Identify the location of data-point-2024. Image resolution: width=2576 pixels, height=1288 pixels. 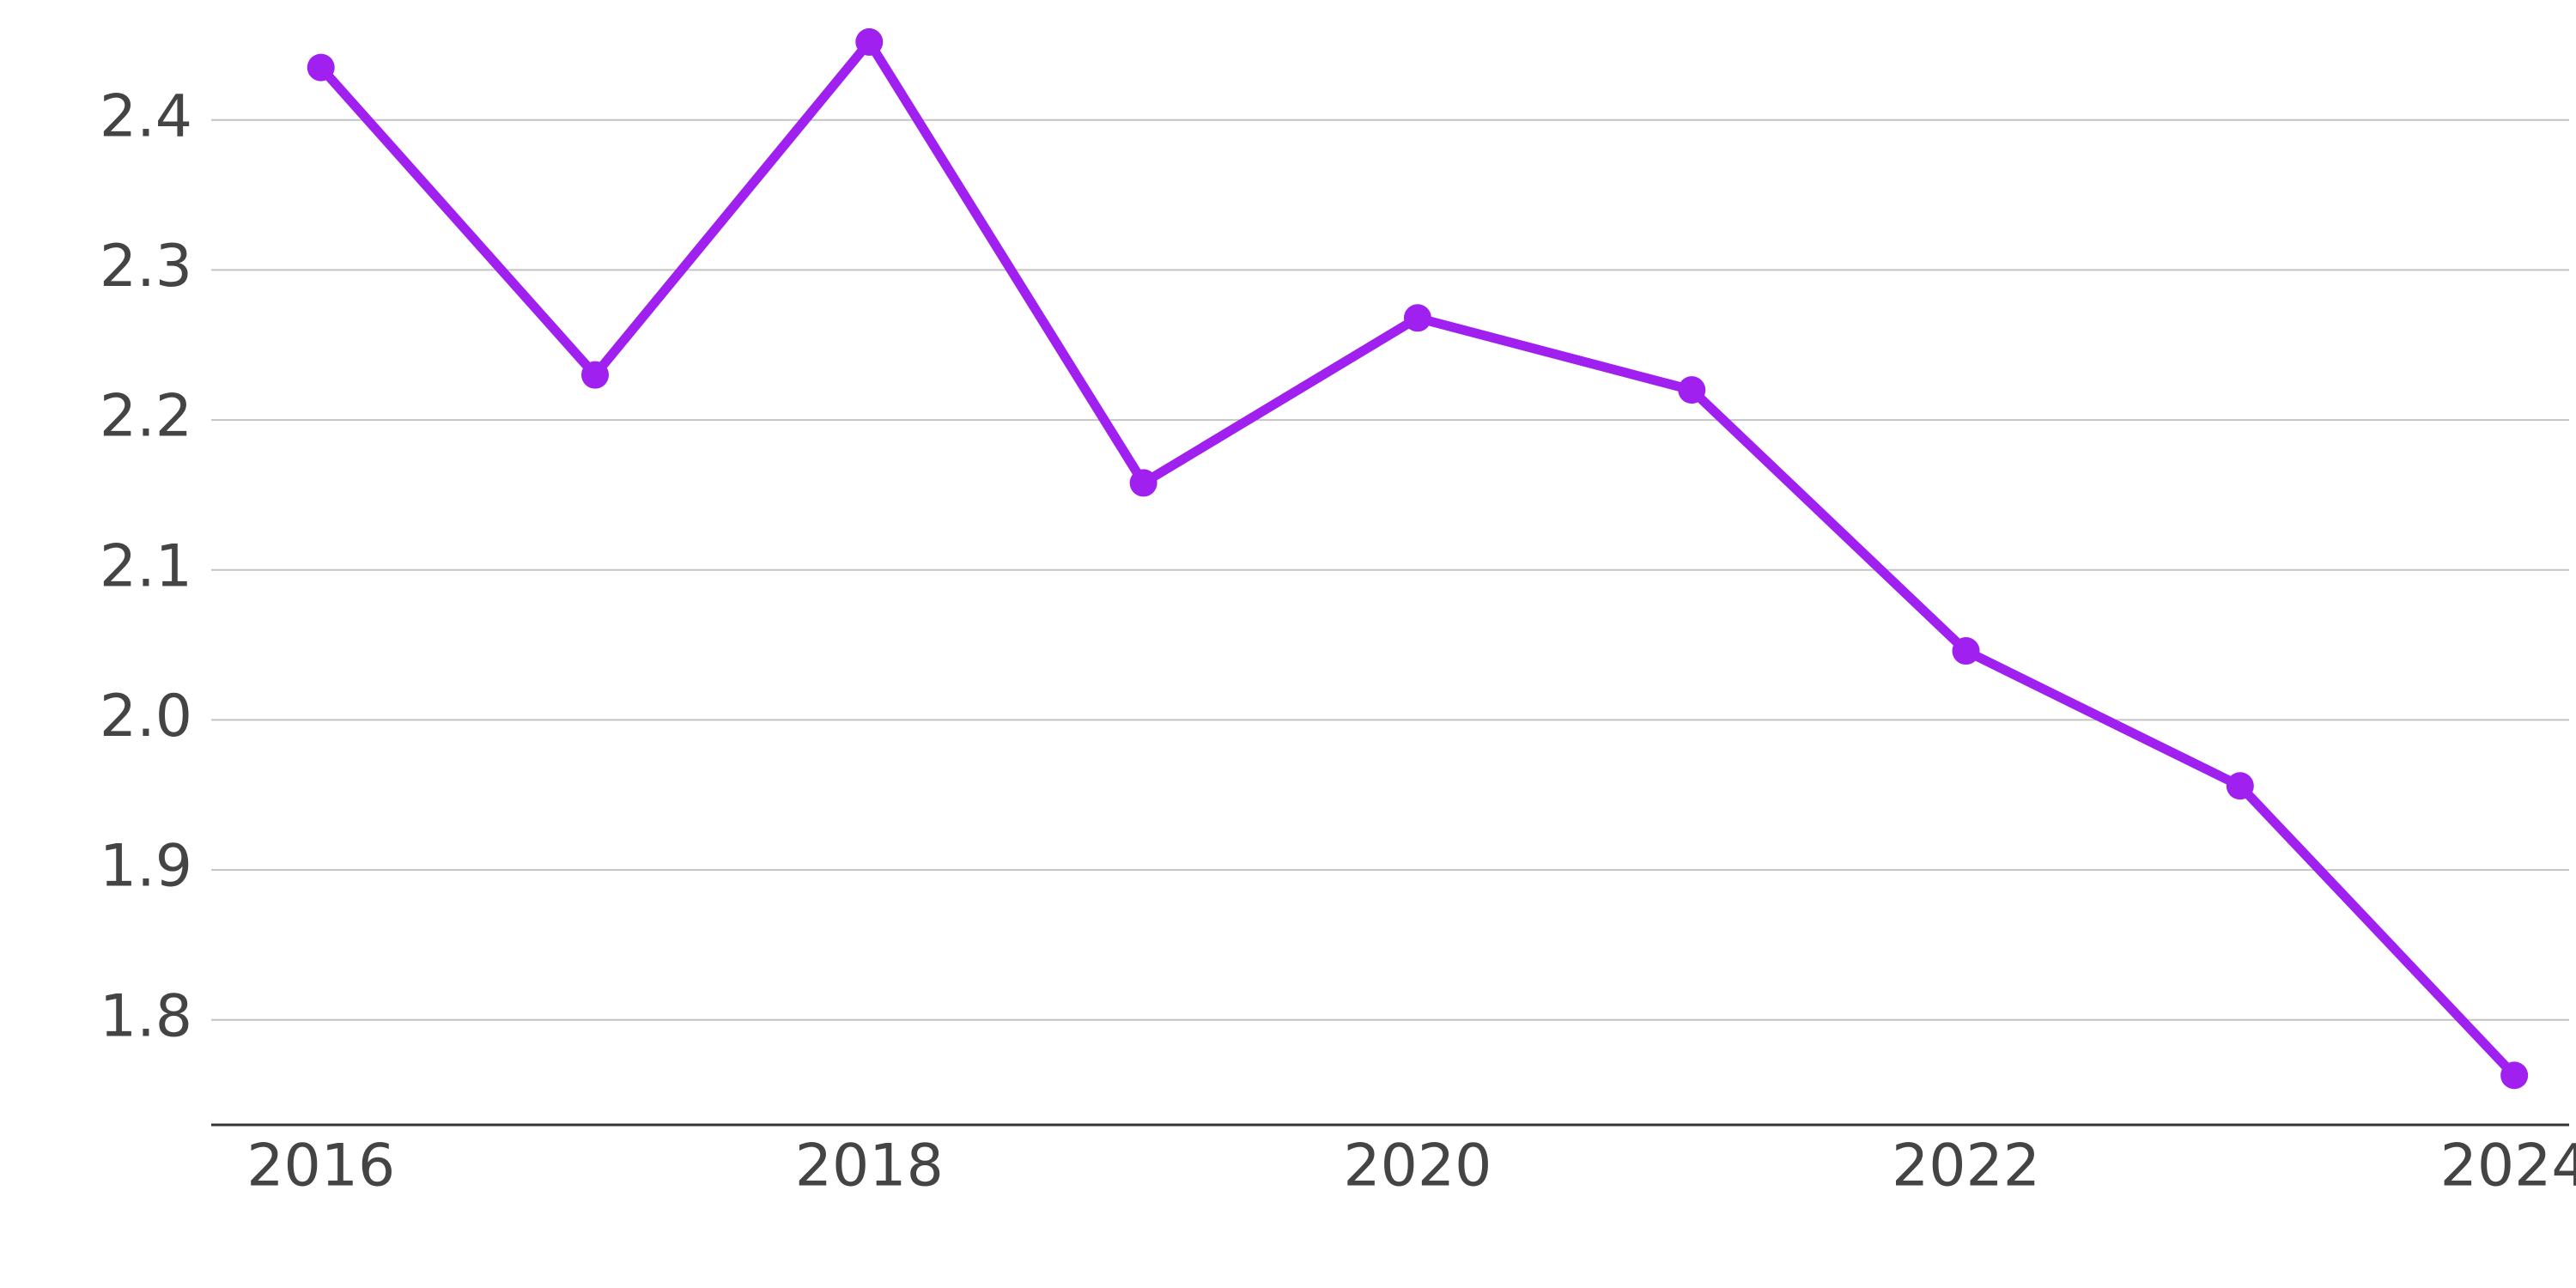
(2514, 1075).